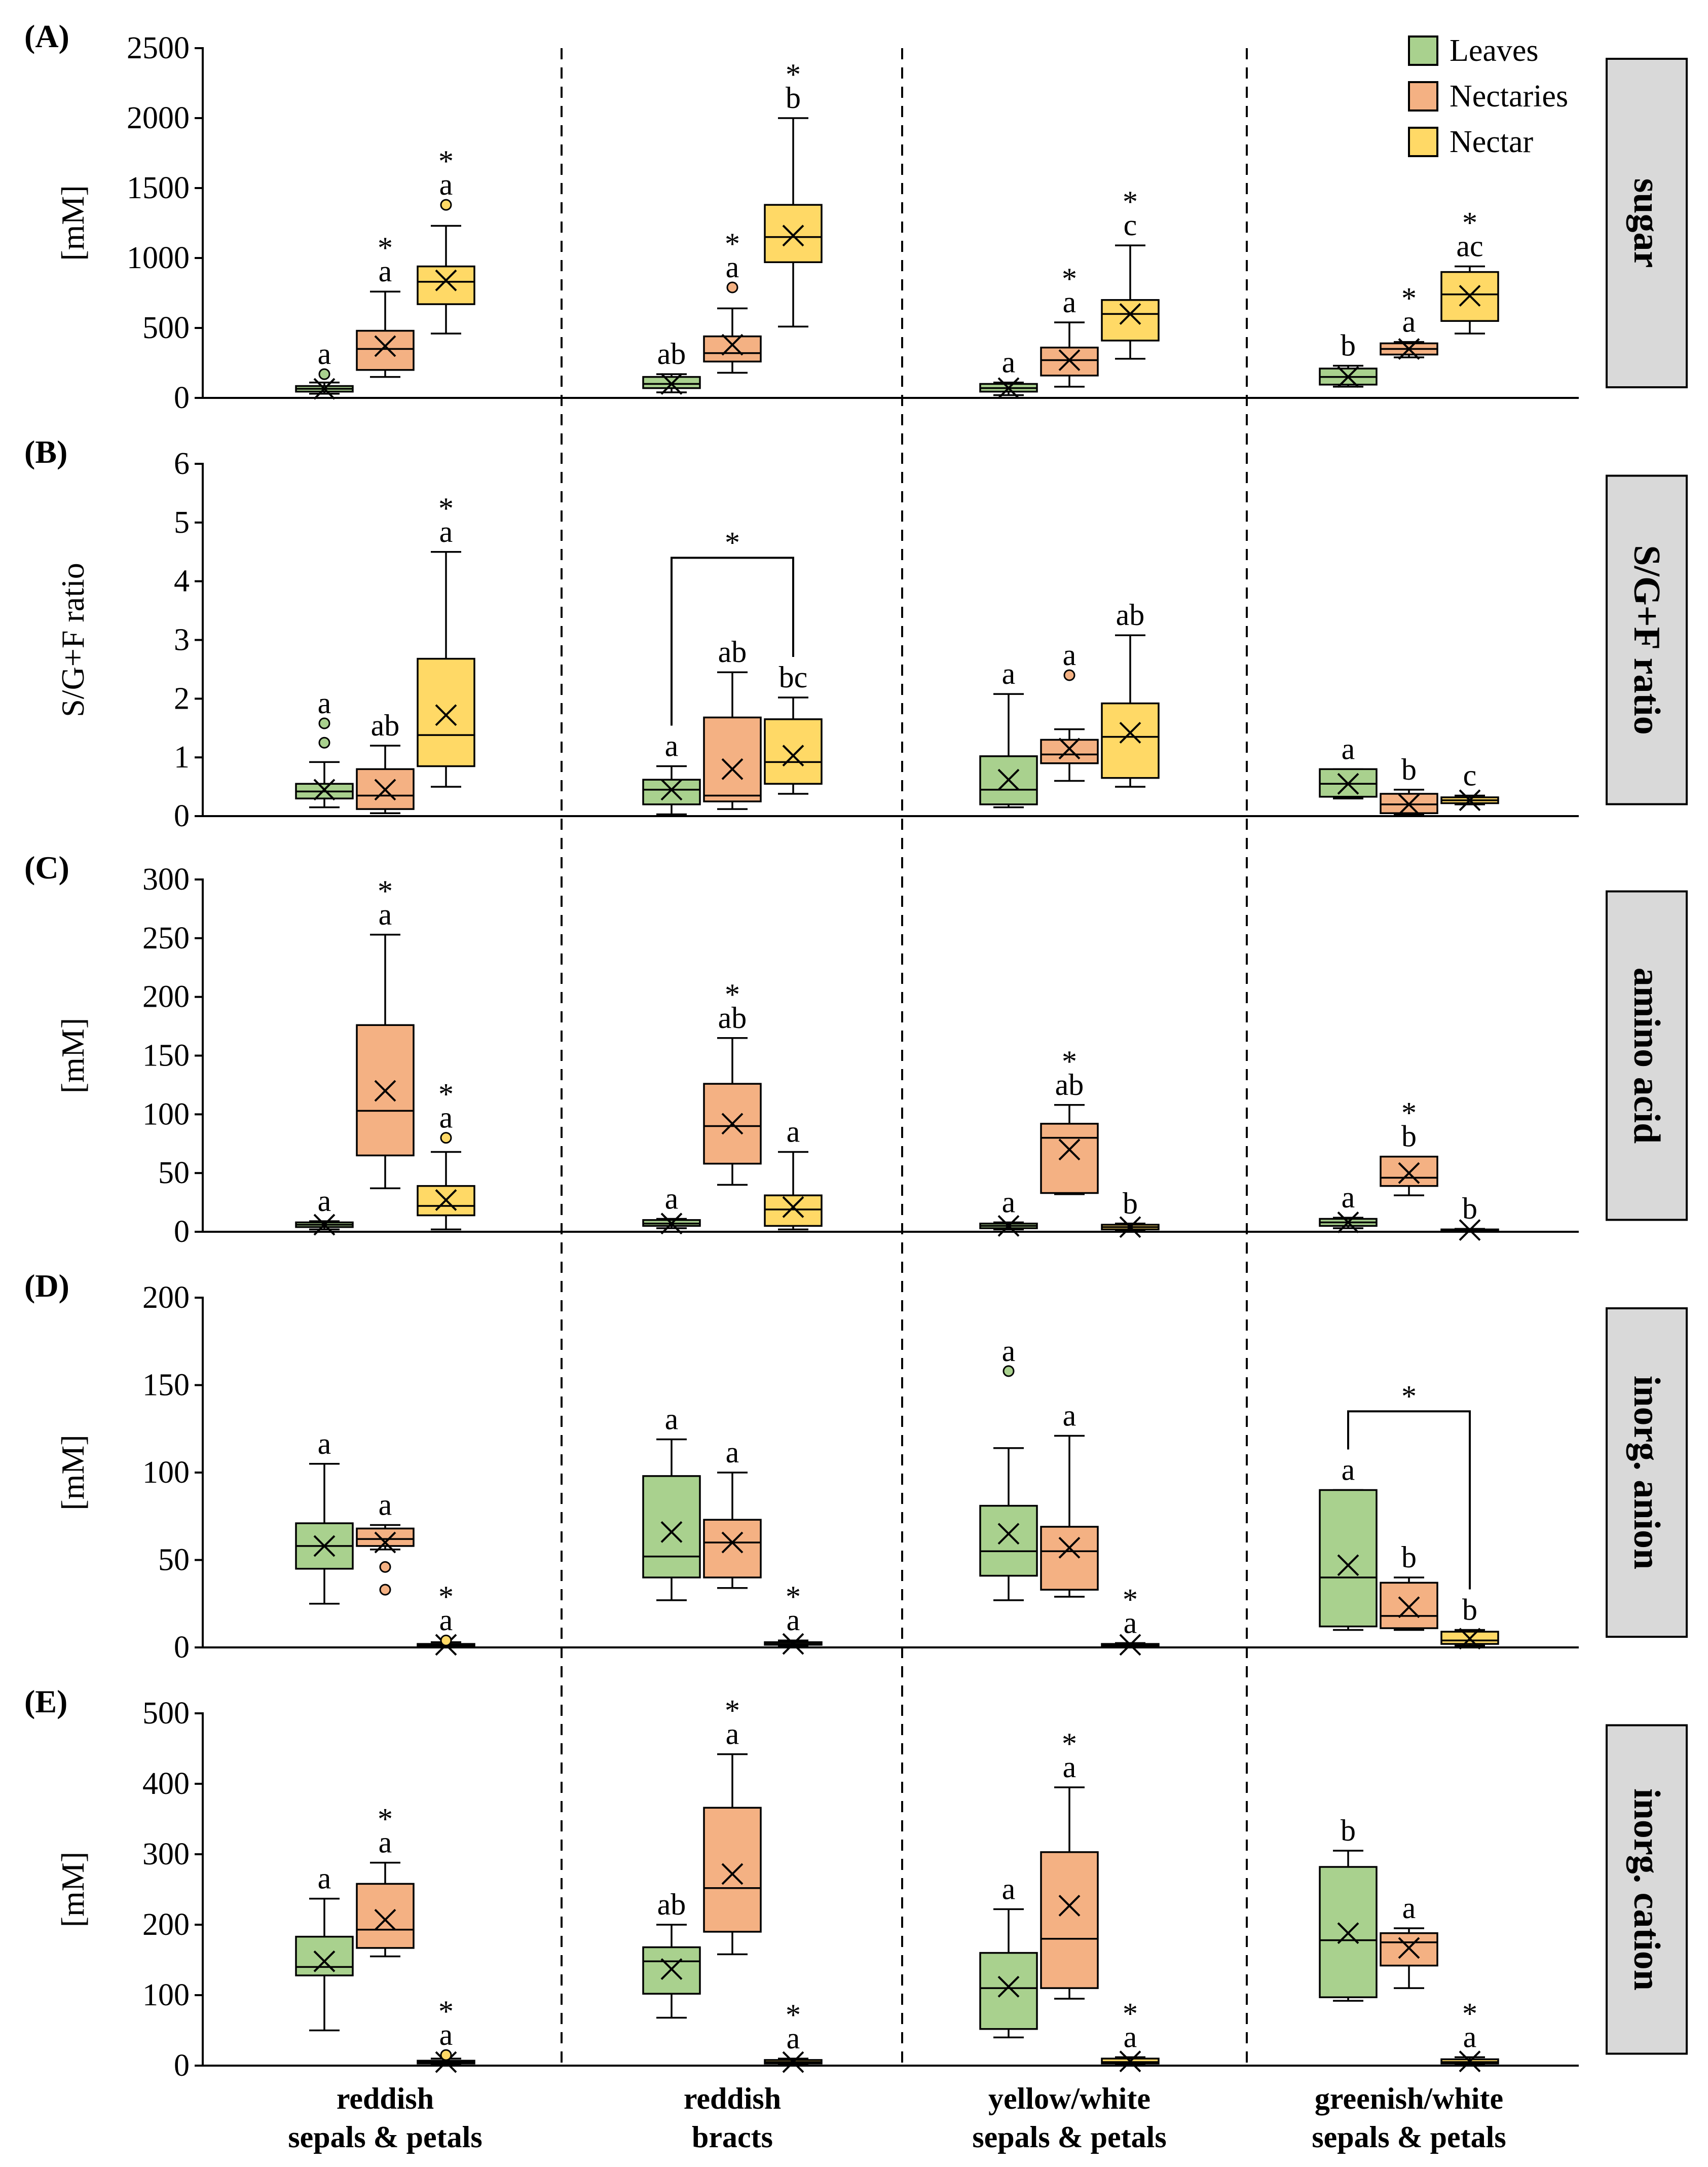 The width and height of the screenshot is (1708, 2167). What do you see at coordinates (73, 640) in the screenshot?
I see `y-axis-label: S/G+F ratio` at bounding box center [73, 640].